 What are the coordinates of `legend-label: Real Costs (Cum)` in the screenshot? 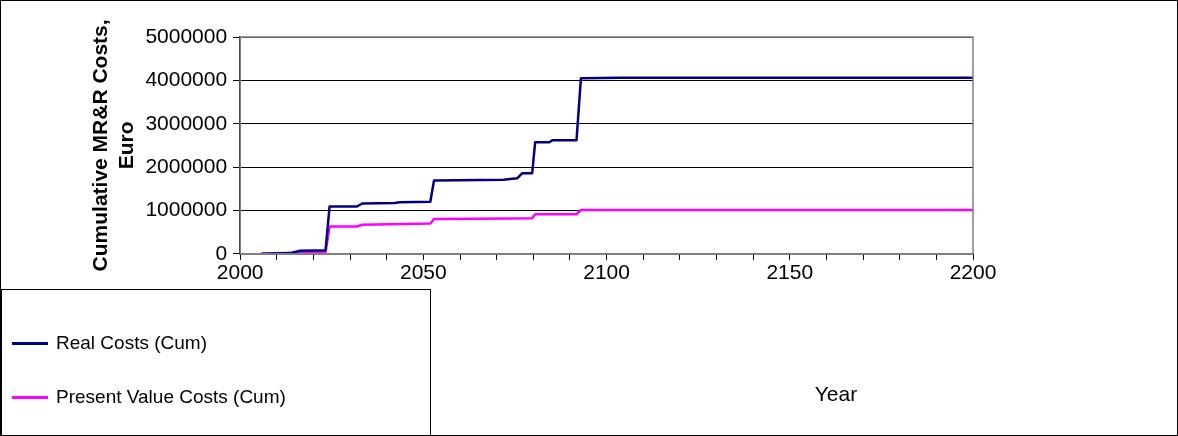 It's located at (131, 343).